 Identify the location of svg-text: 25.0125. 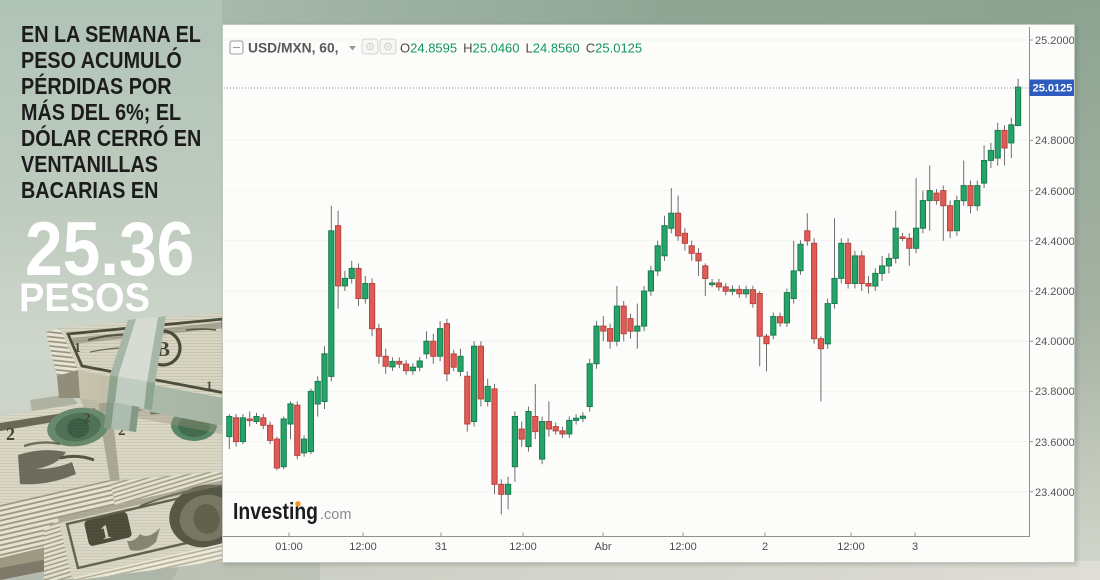
(1053, 89).